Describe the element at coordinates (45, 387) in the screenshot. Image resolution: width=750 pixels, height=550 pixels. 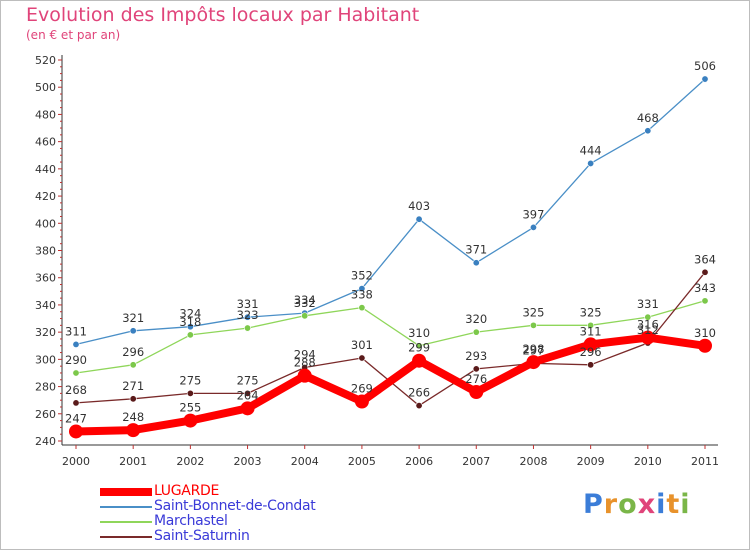
I see `y-tick-label: 280` at that location.